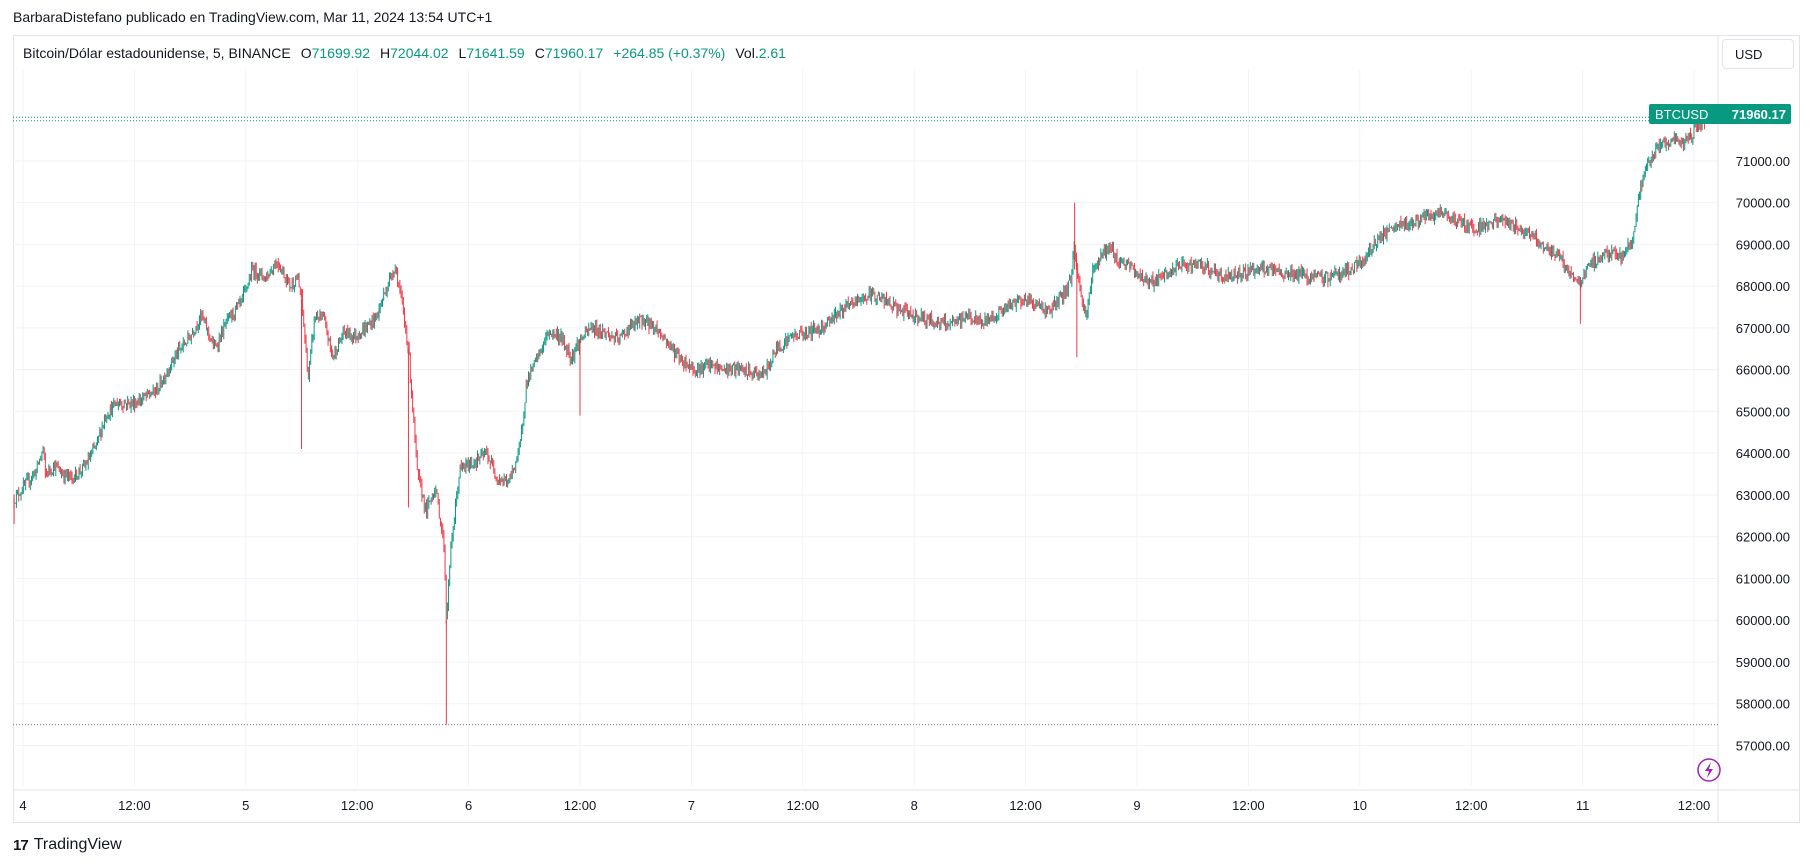 The height and width of the screenshot is (866, 1814). Describe the element at coordinates (462, 53) in the screenshot. I see `low-key: L` at that location.